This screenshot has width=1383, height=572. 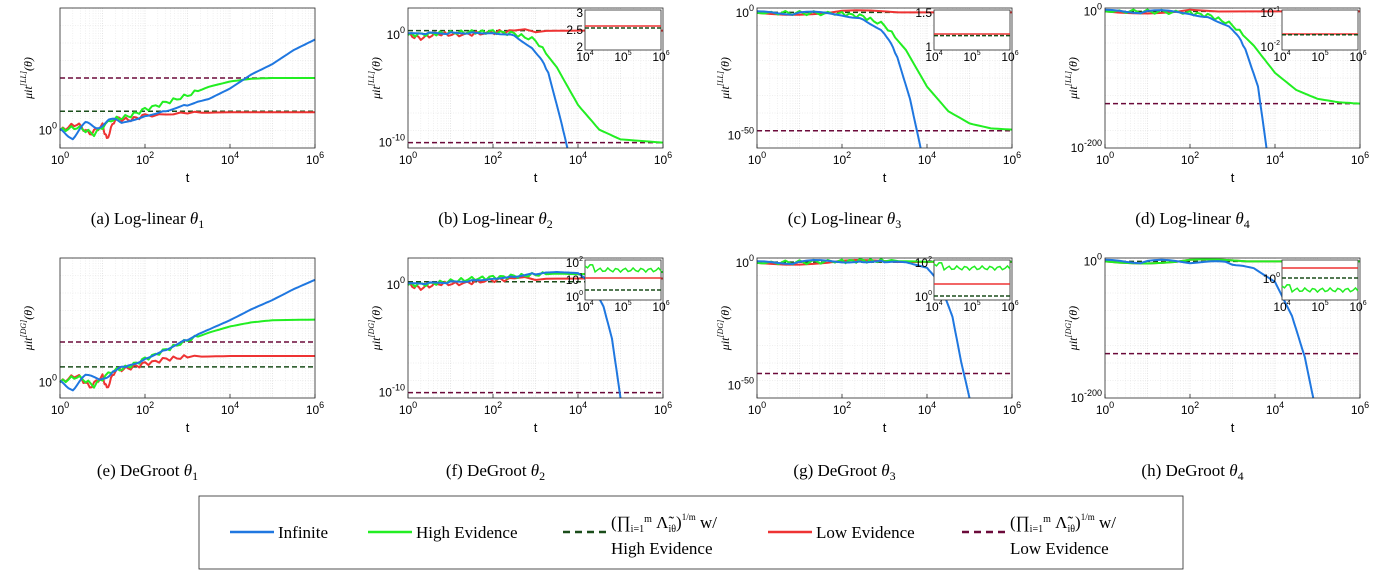 I want to click on legend-label-low_dashed: Low Evidence, so click(x=1059, y=548).